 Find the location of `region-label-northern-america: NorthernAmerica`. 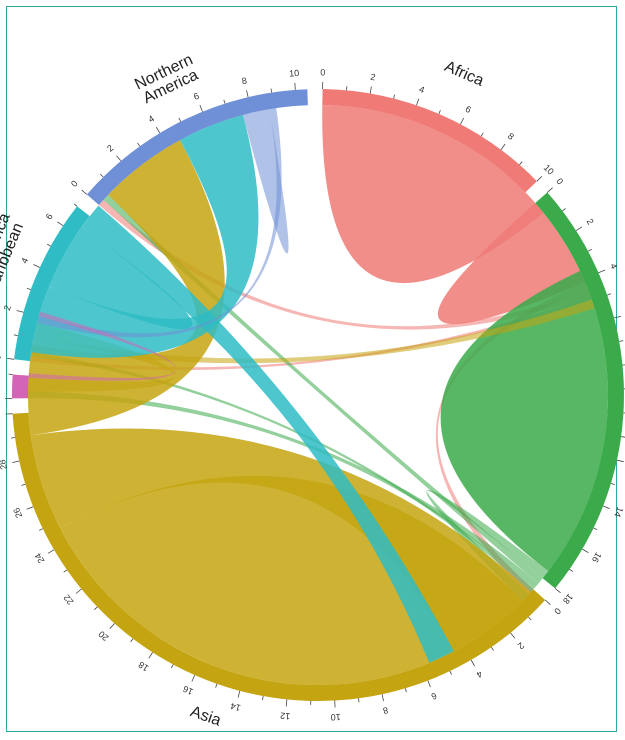

region-label-northern-america: NorthernAmerica is located at coordinates (167, 79).